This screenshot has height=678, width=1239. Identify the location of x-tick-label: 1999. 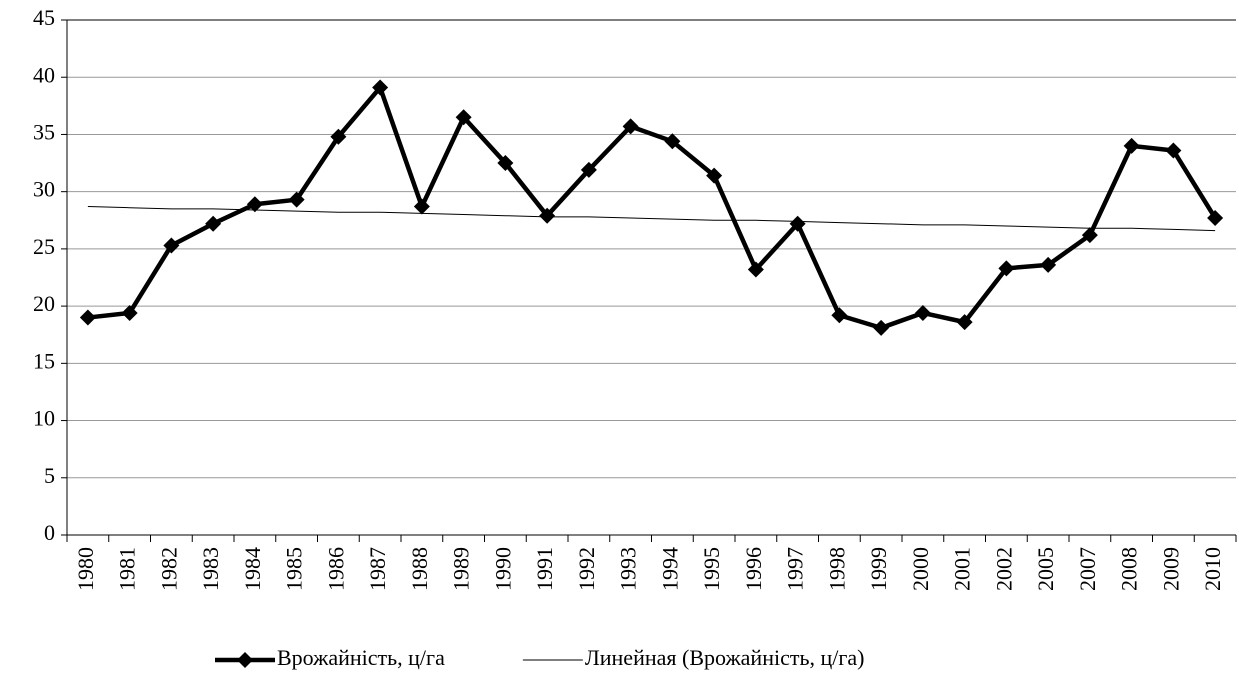
(878, 569).